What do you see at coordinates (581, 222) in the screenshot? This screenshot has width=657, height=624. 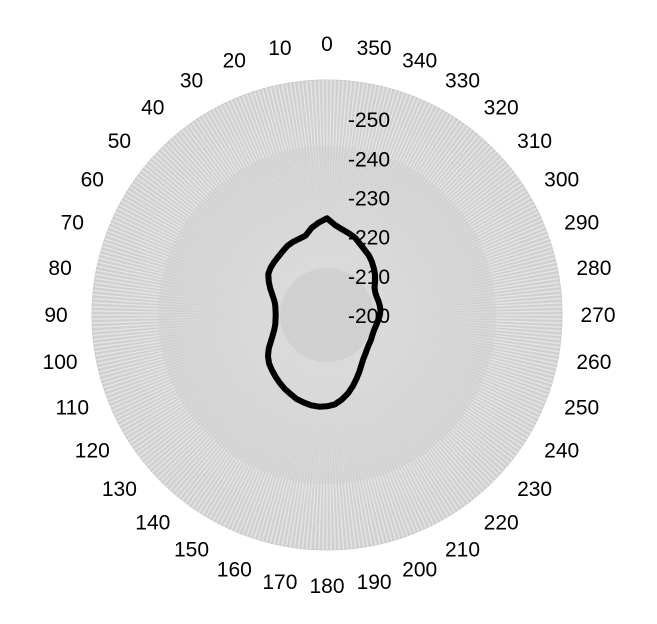 I see `angle-tick-label: 290` at bounding box center [581, 222].